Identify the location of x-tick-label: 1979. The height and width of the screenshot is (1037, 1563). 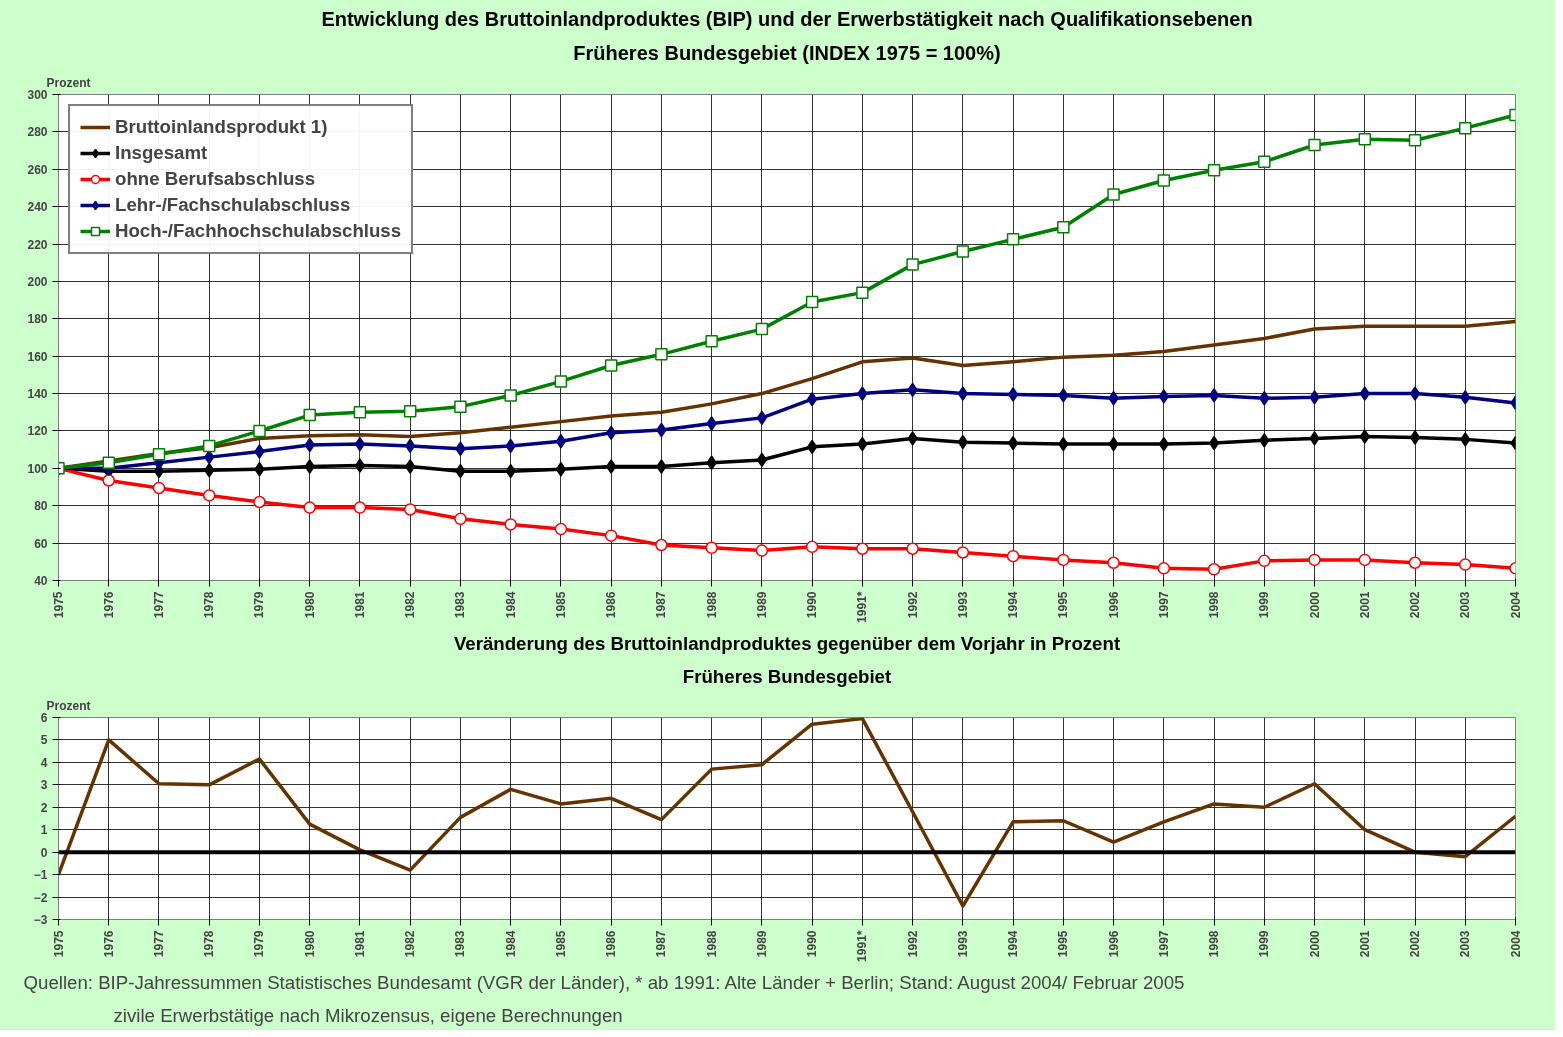
(259, 605).